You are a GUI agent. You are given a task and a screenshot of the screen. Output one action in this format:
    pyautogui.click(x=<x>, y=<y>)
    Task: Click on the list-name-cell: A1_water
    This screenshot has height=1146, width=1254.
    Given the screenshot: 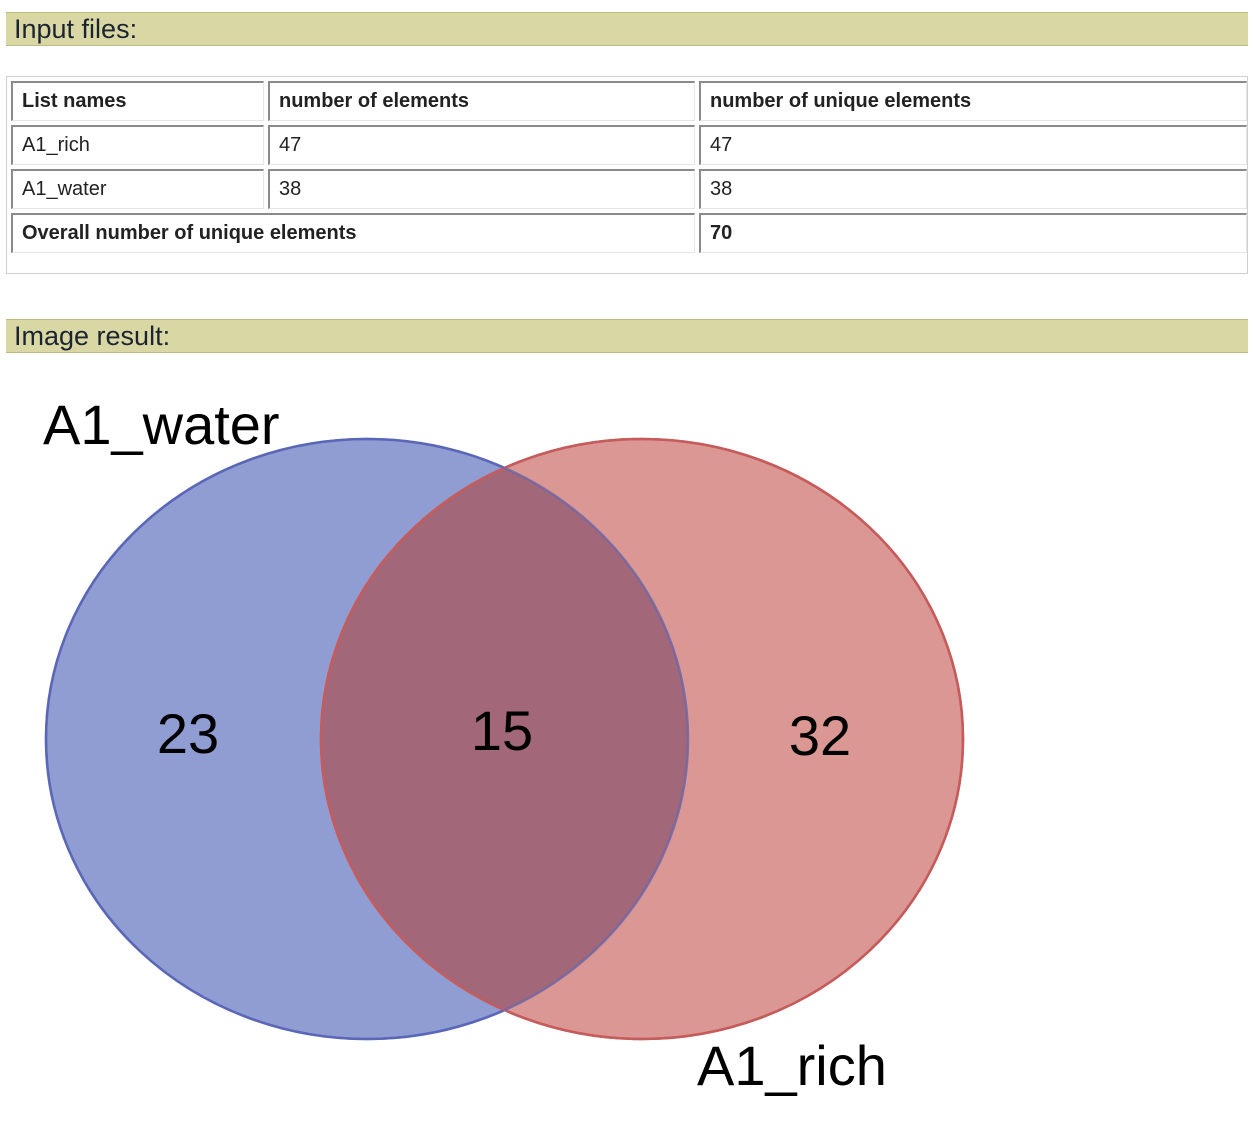 What is the action you would take?
    pyautogui.click(x=137, y=189)
    